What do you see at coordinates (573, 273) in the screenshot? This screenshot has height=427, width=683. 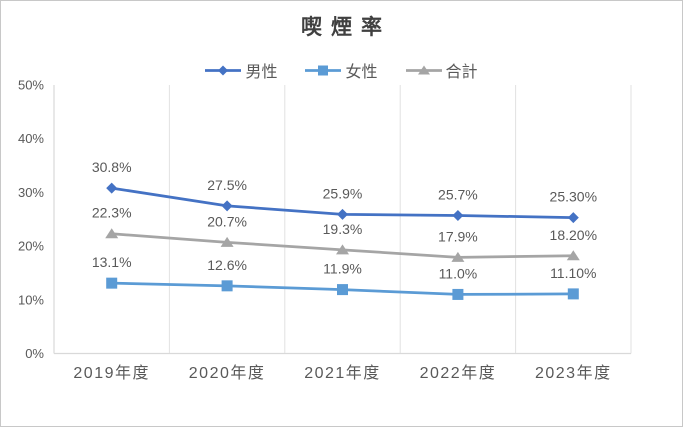 I see `data-label: 11.10%` at bounding box center [573, 273].